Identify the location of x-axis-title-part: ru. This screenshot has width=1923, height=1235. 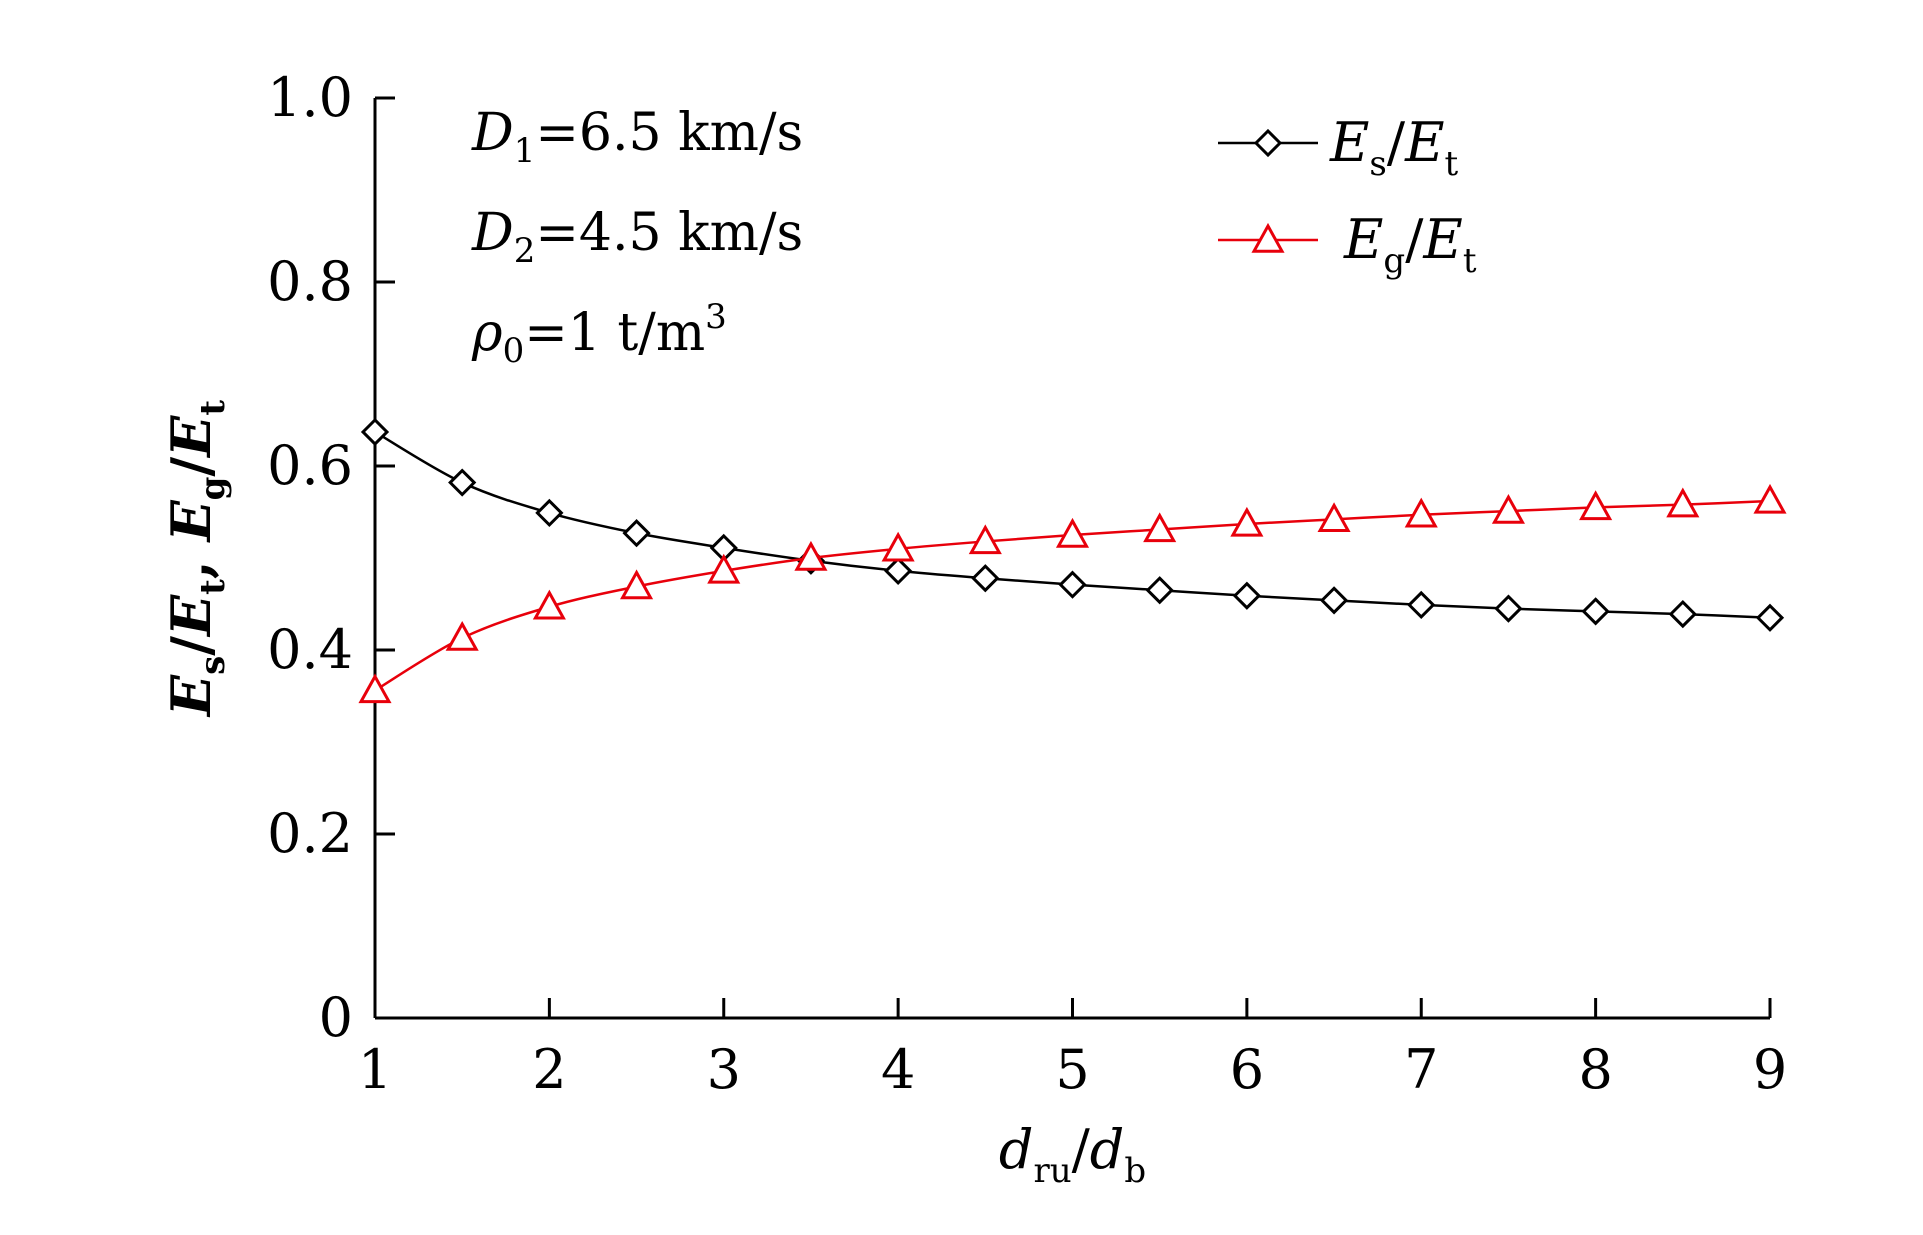
(1052, 1171).